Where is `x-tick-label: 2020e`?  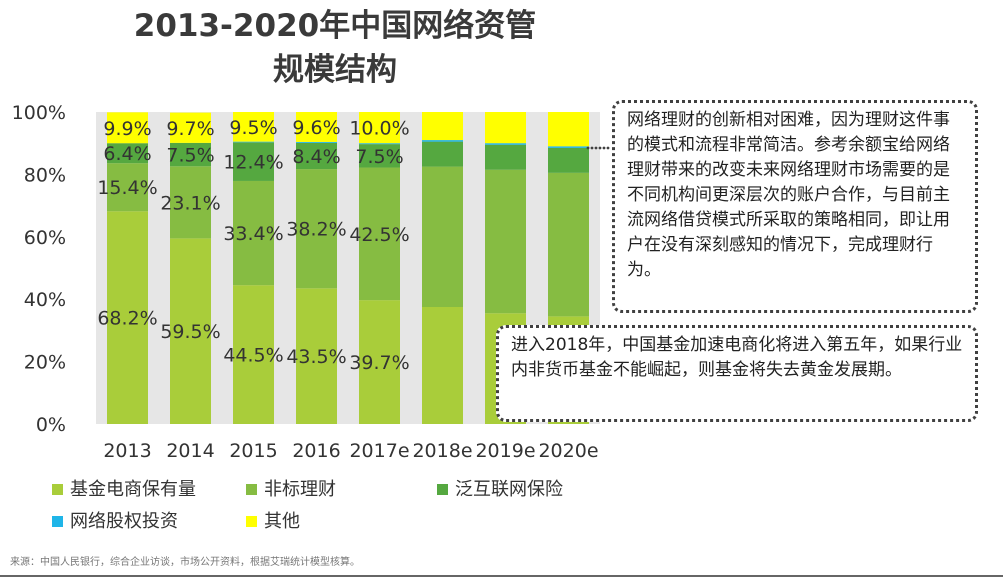
x-tick-label: 2020e is located at coordinates (568, 451).